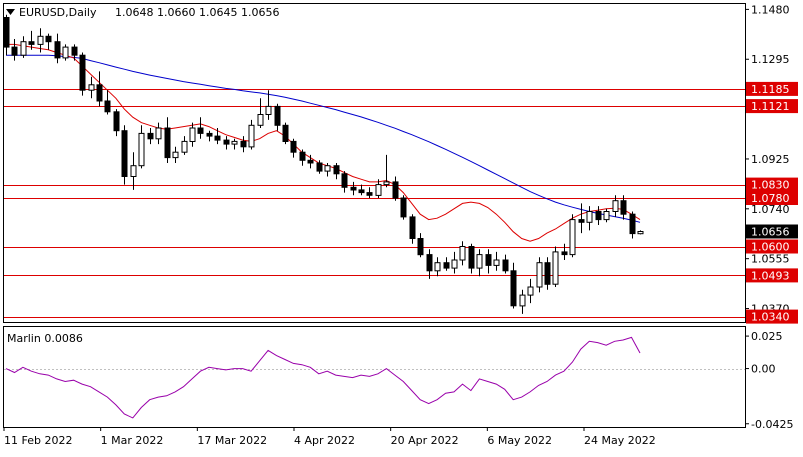 The image size is (803, 457). Describe the element at coordinates (770, 317) in the screenshot. I see `level-label-text: 1.0340` at that location.